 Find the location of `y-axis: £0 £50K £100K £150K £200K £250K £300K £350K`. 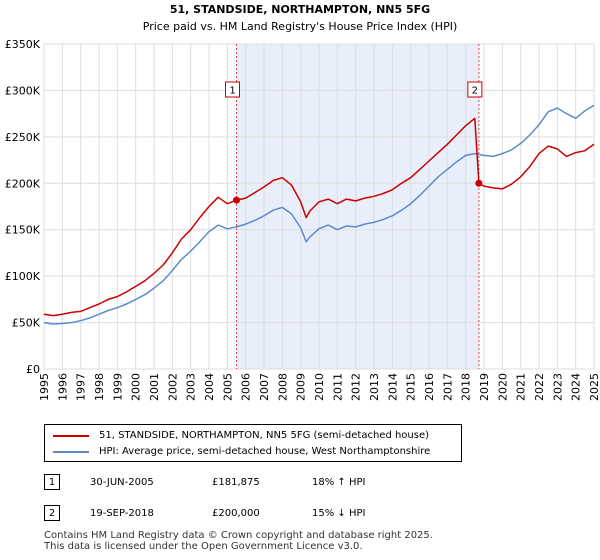

y-axis: £0 £50K £100K £150K £200K £250K £300K £350K is located at coordinates (23, 207).